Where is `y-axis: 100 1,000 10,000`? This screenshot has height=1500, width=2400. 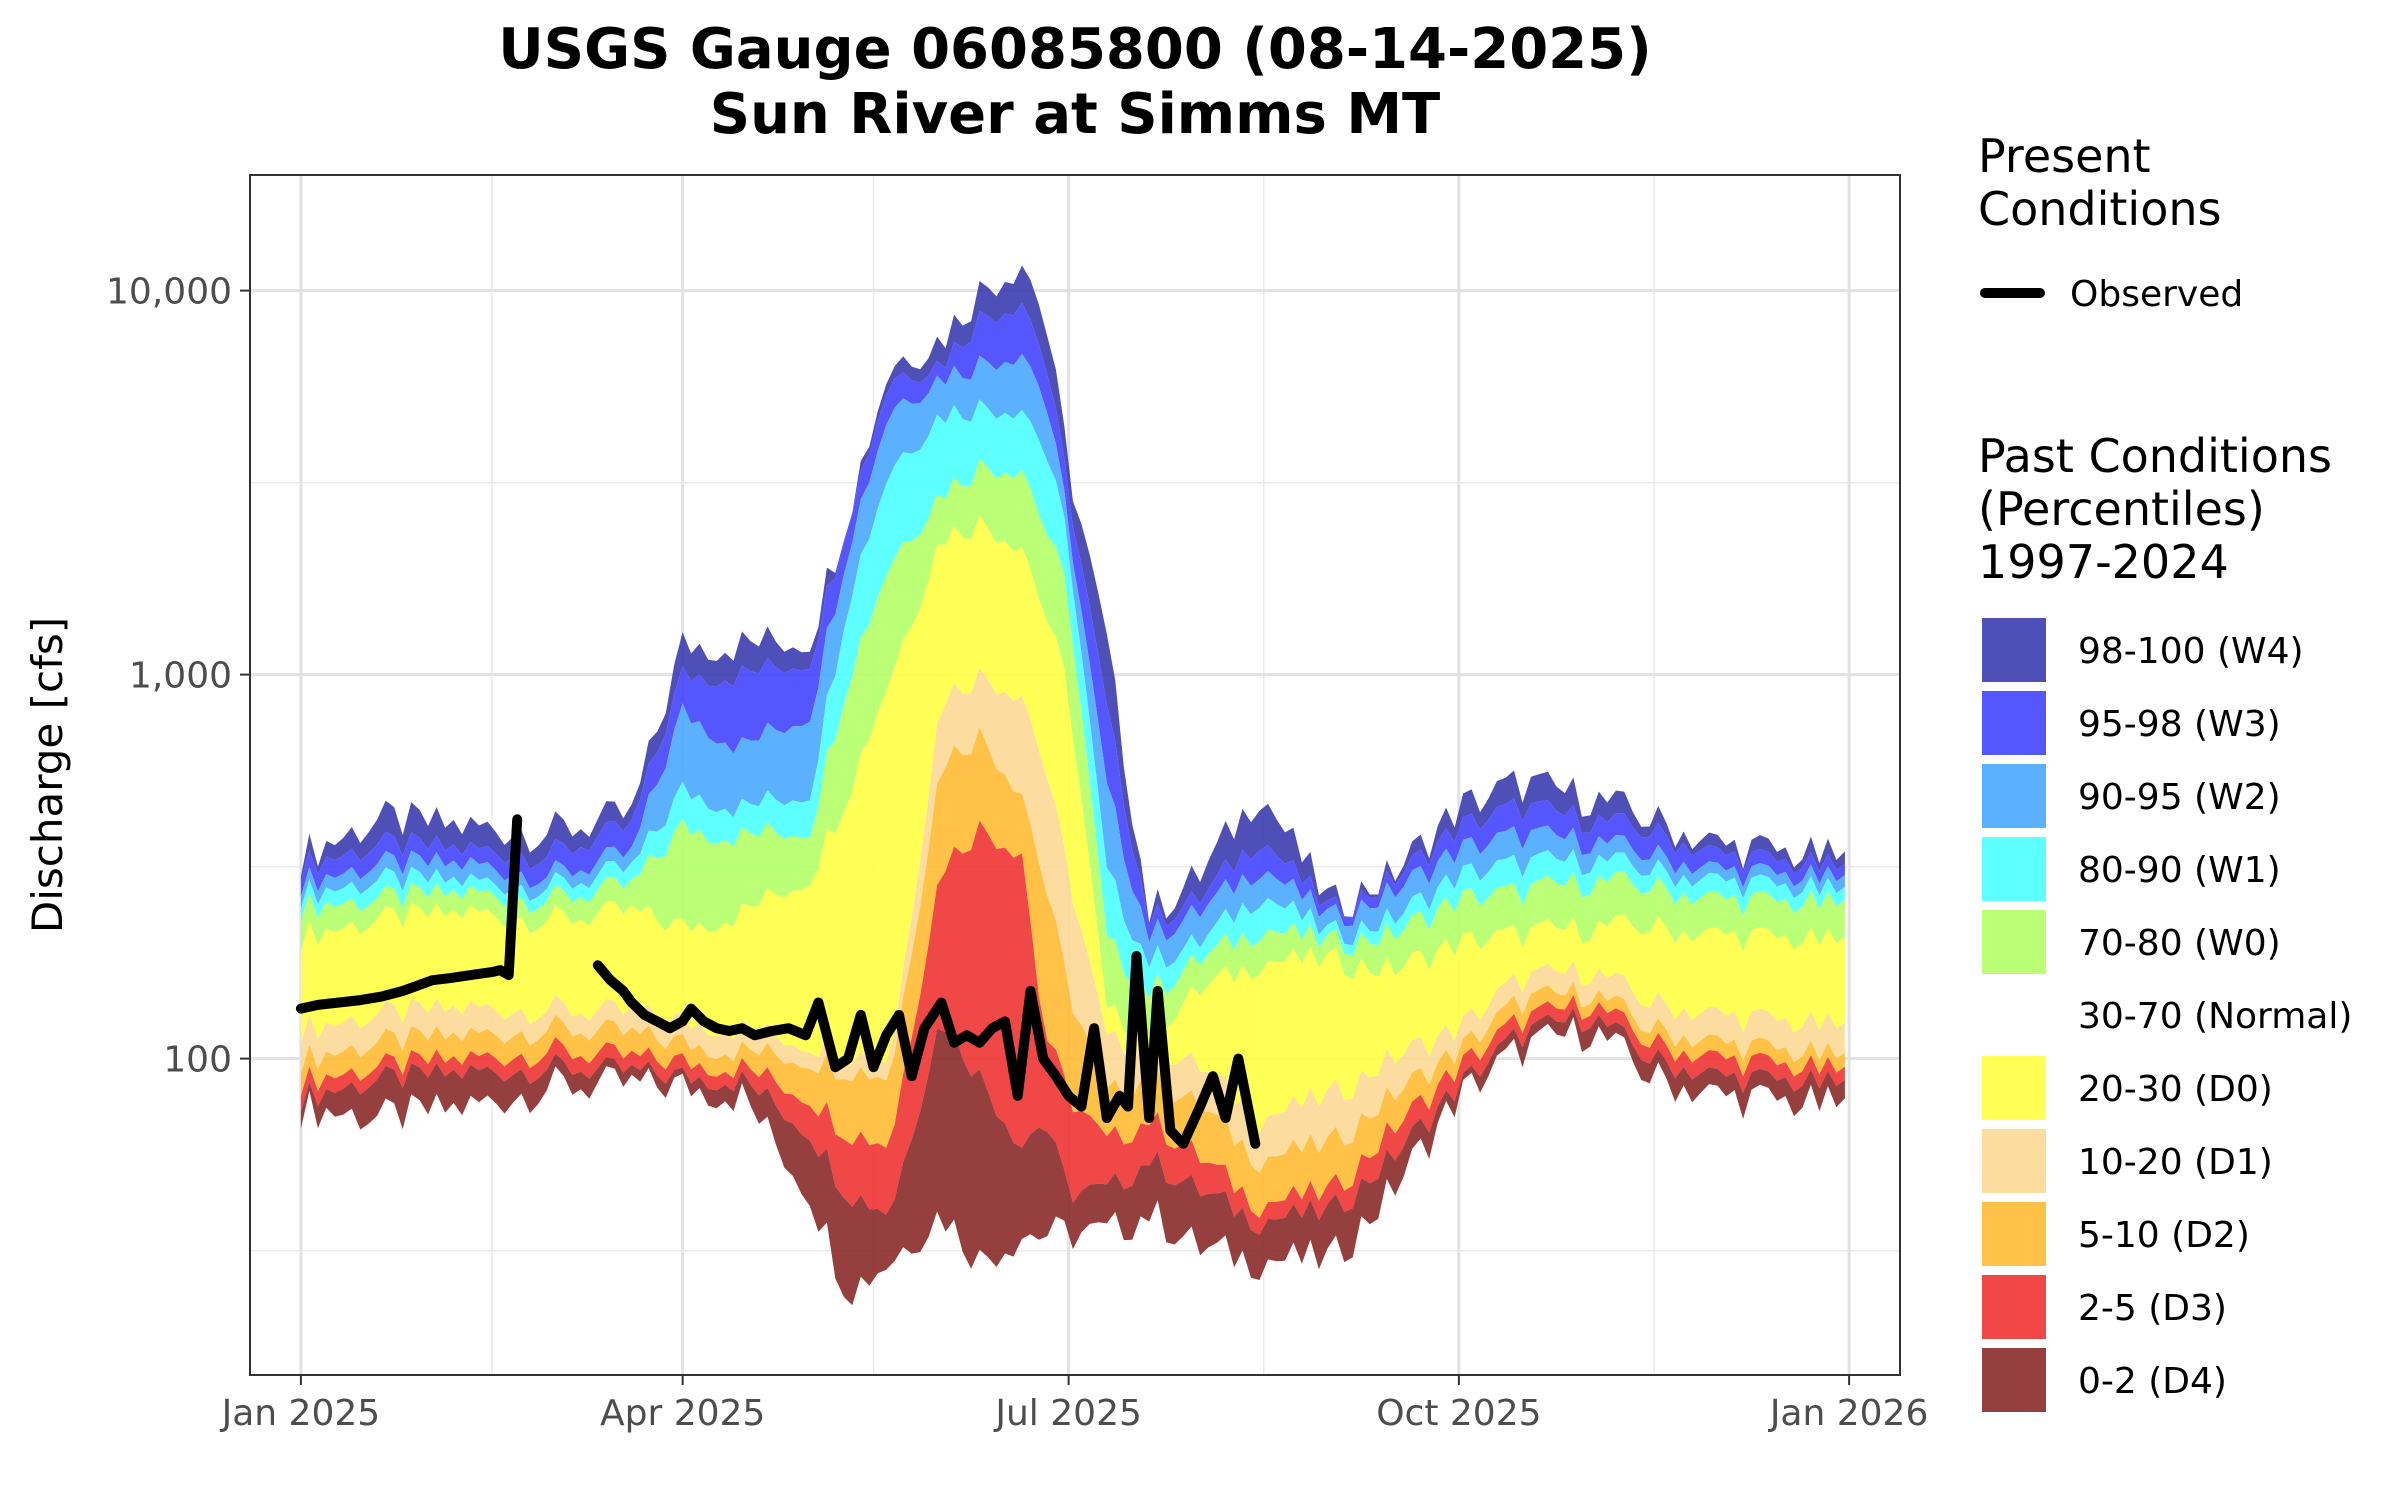 y-axis: 100 1,000 10,000 is located at coordinates (178, 676).